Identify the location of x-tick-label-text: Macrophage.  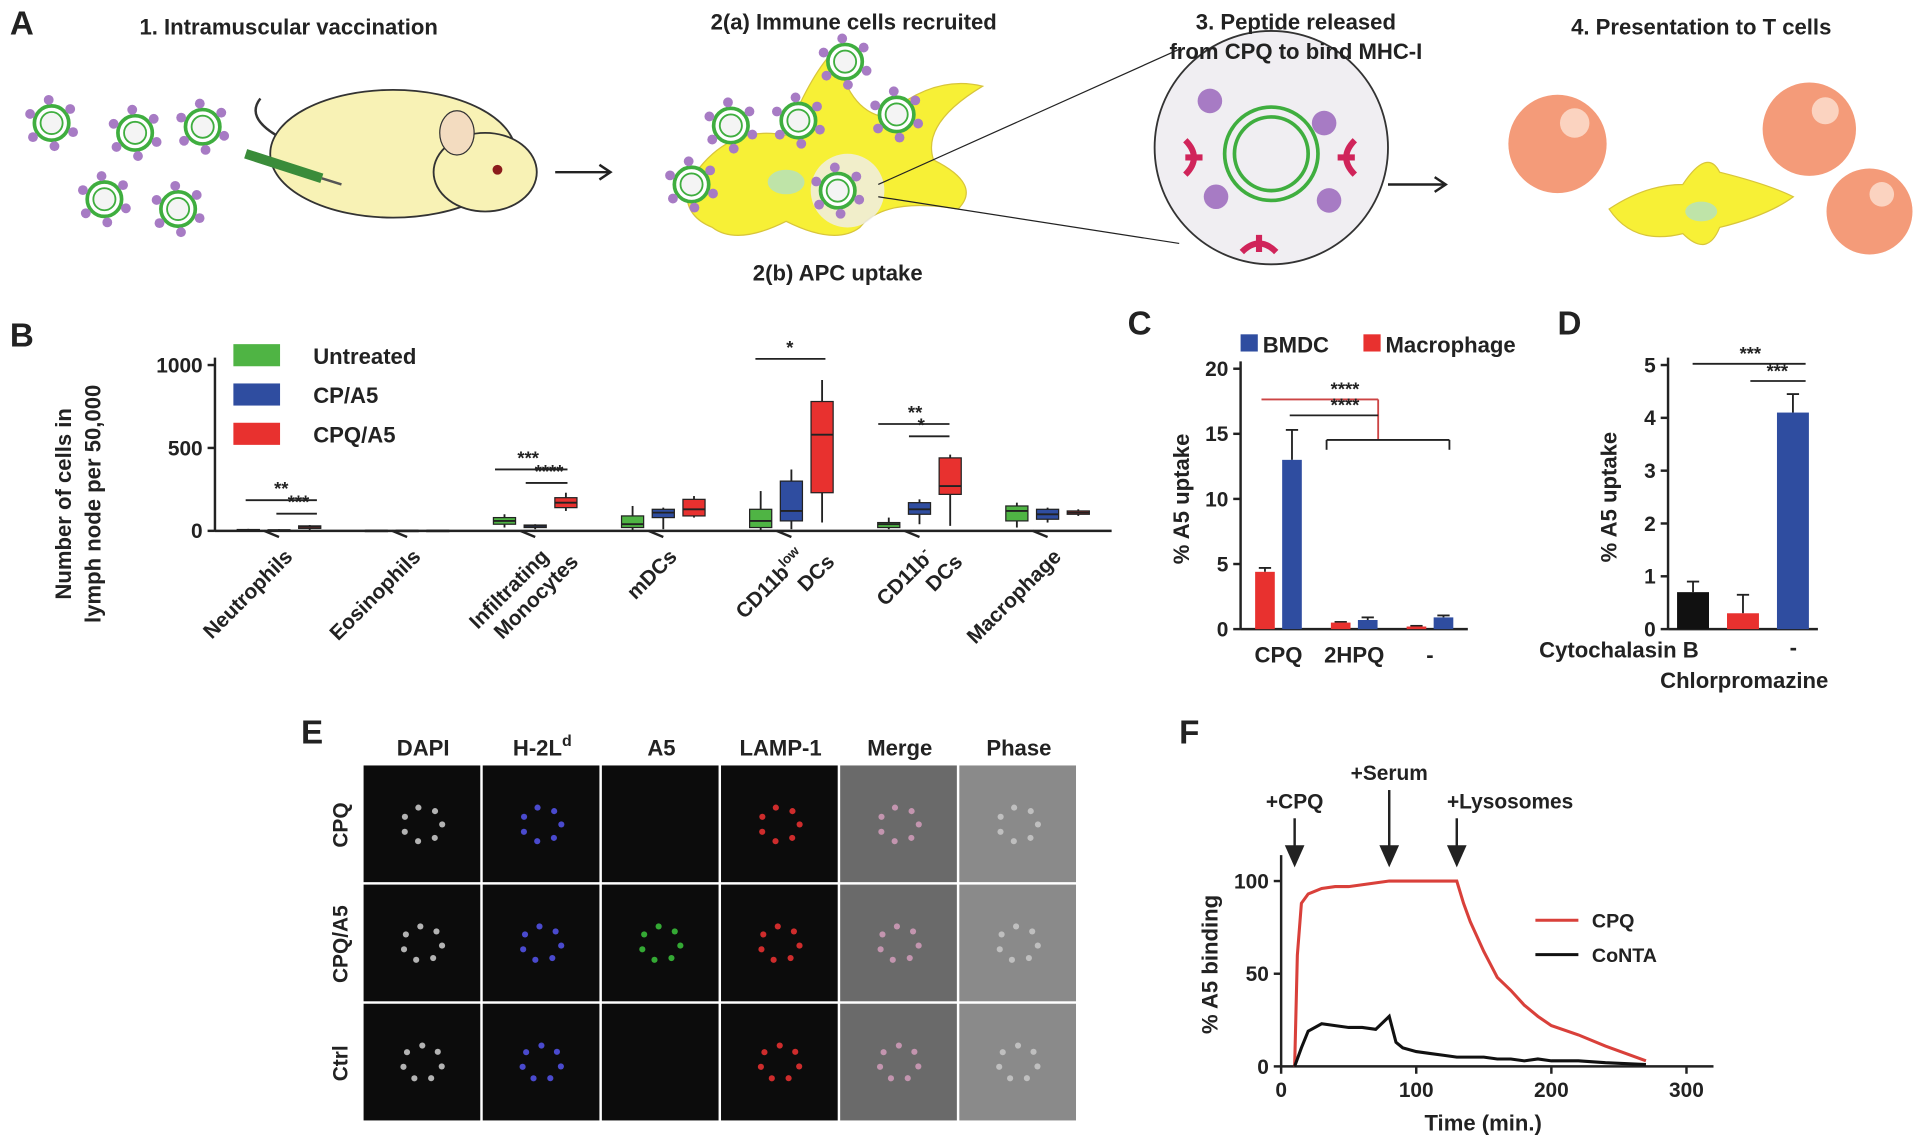
(1014, 596).